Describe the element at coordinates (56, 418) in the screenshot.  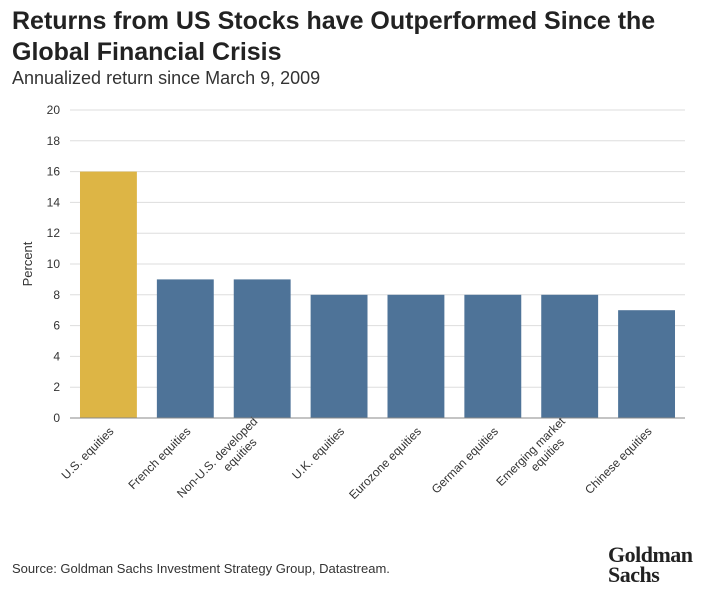
I see `y-tick-label: 0` at that location.